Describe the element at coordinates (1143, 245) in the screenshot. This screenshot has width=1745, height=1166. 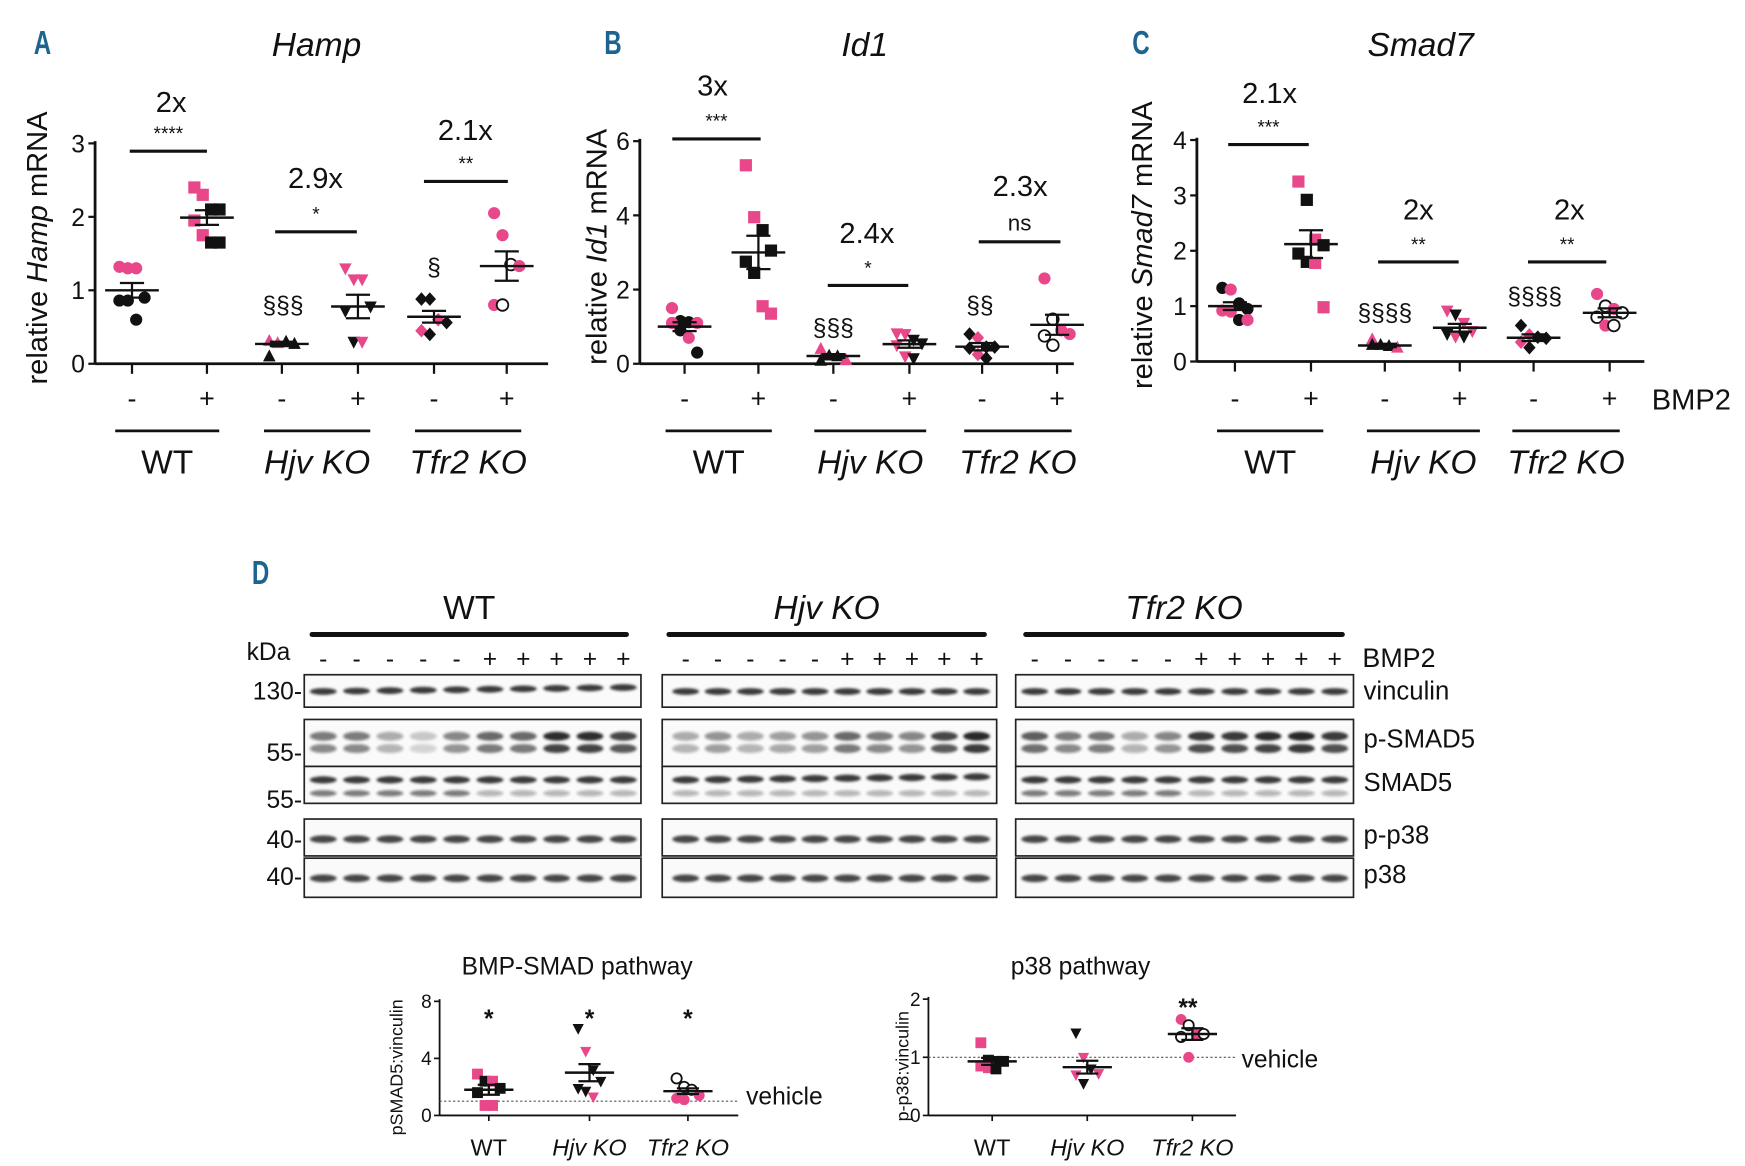
I see `y-axis-label: relative Smad7 mRNA` at that location.